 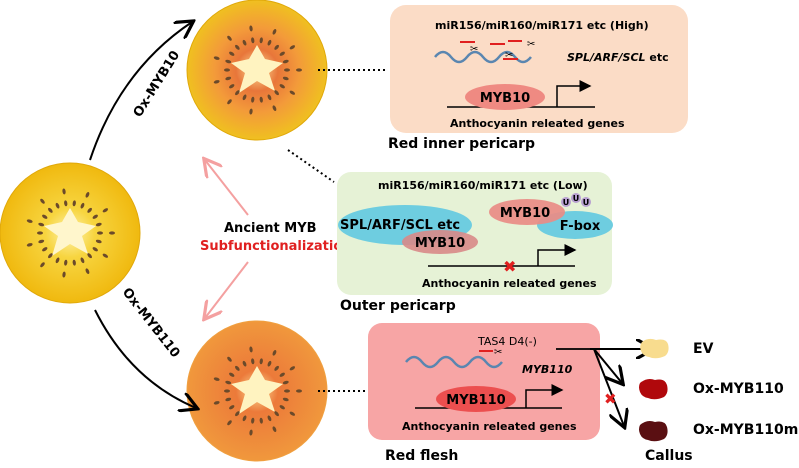 I want to click on box-flesh-title: TAS4 D4(-), so click(x=507, y=341).